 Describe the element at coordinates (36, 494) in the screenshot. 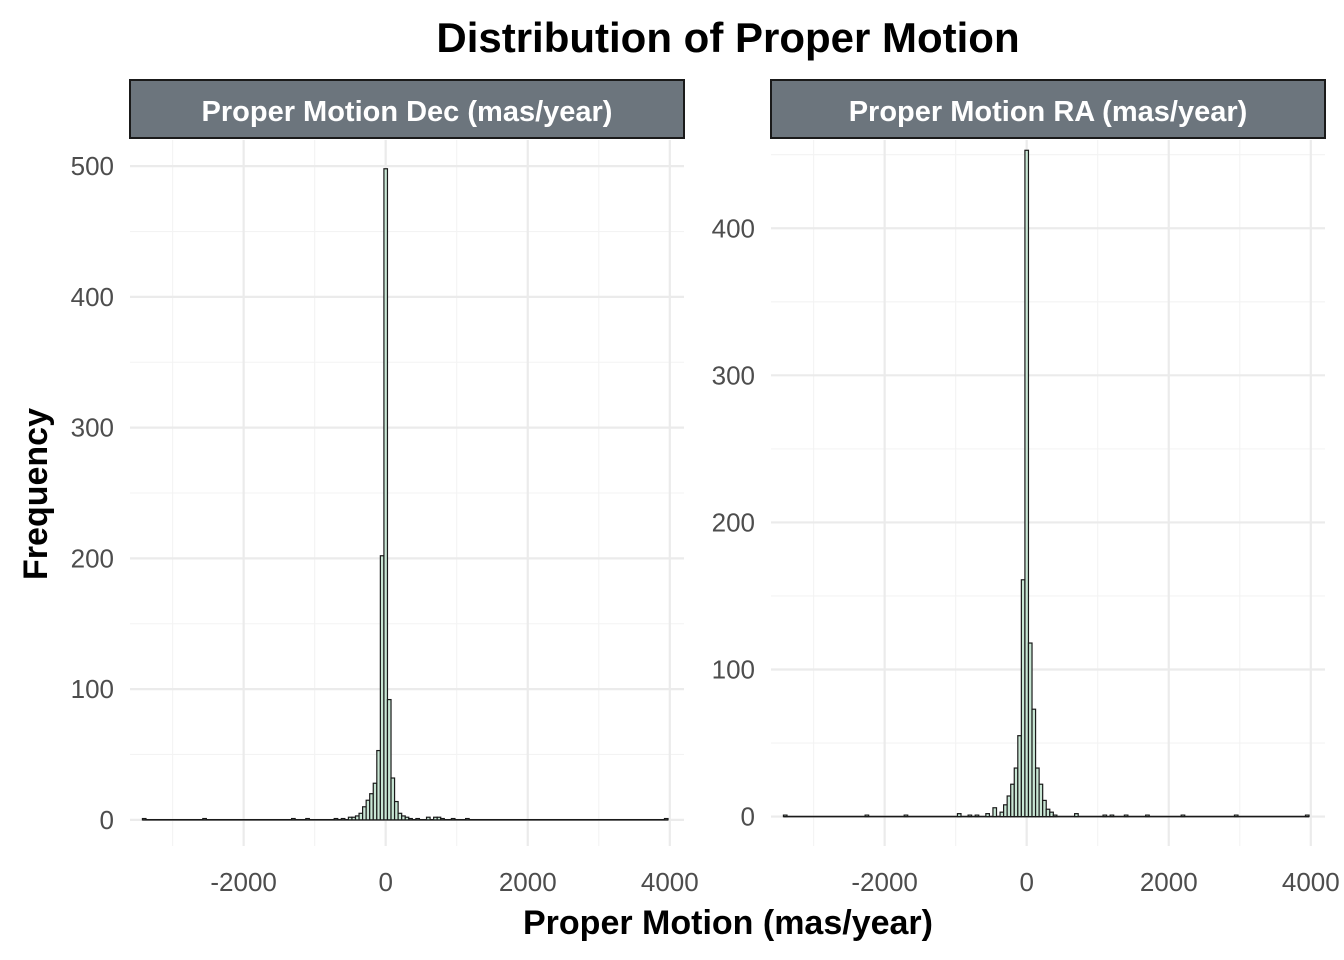

I see `y-axis-title: Frequency` at that location.